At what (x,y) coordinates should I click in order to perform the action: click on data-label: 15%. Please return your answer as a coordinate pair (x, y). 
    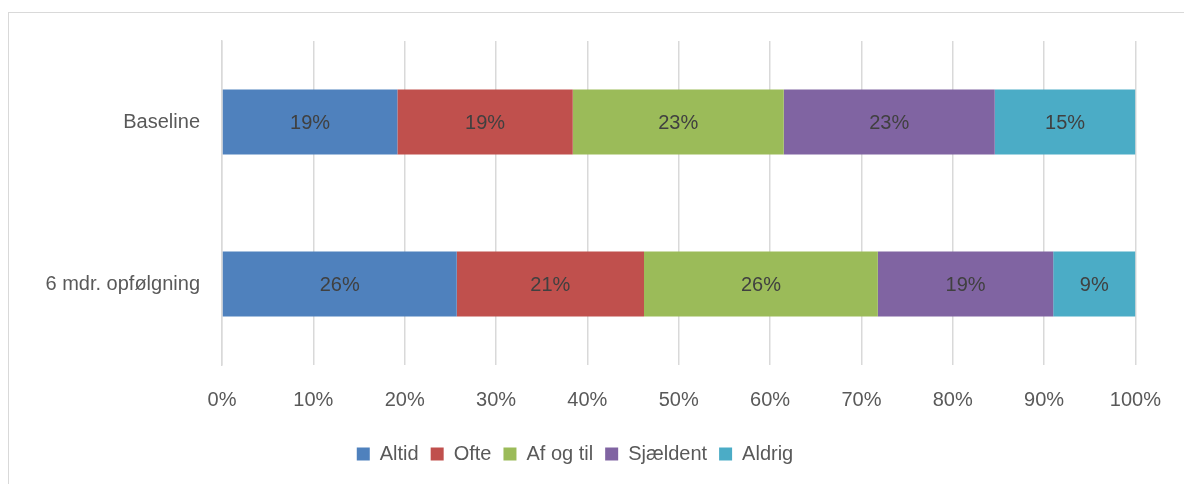
    Looking at the image, I should click on (1065, 121).